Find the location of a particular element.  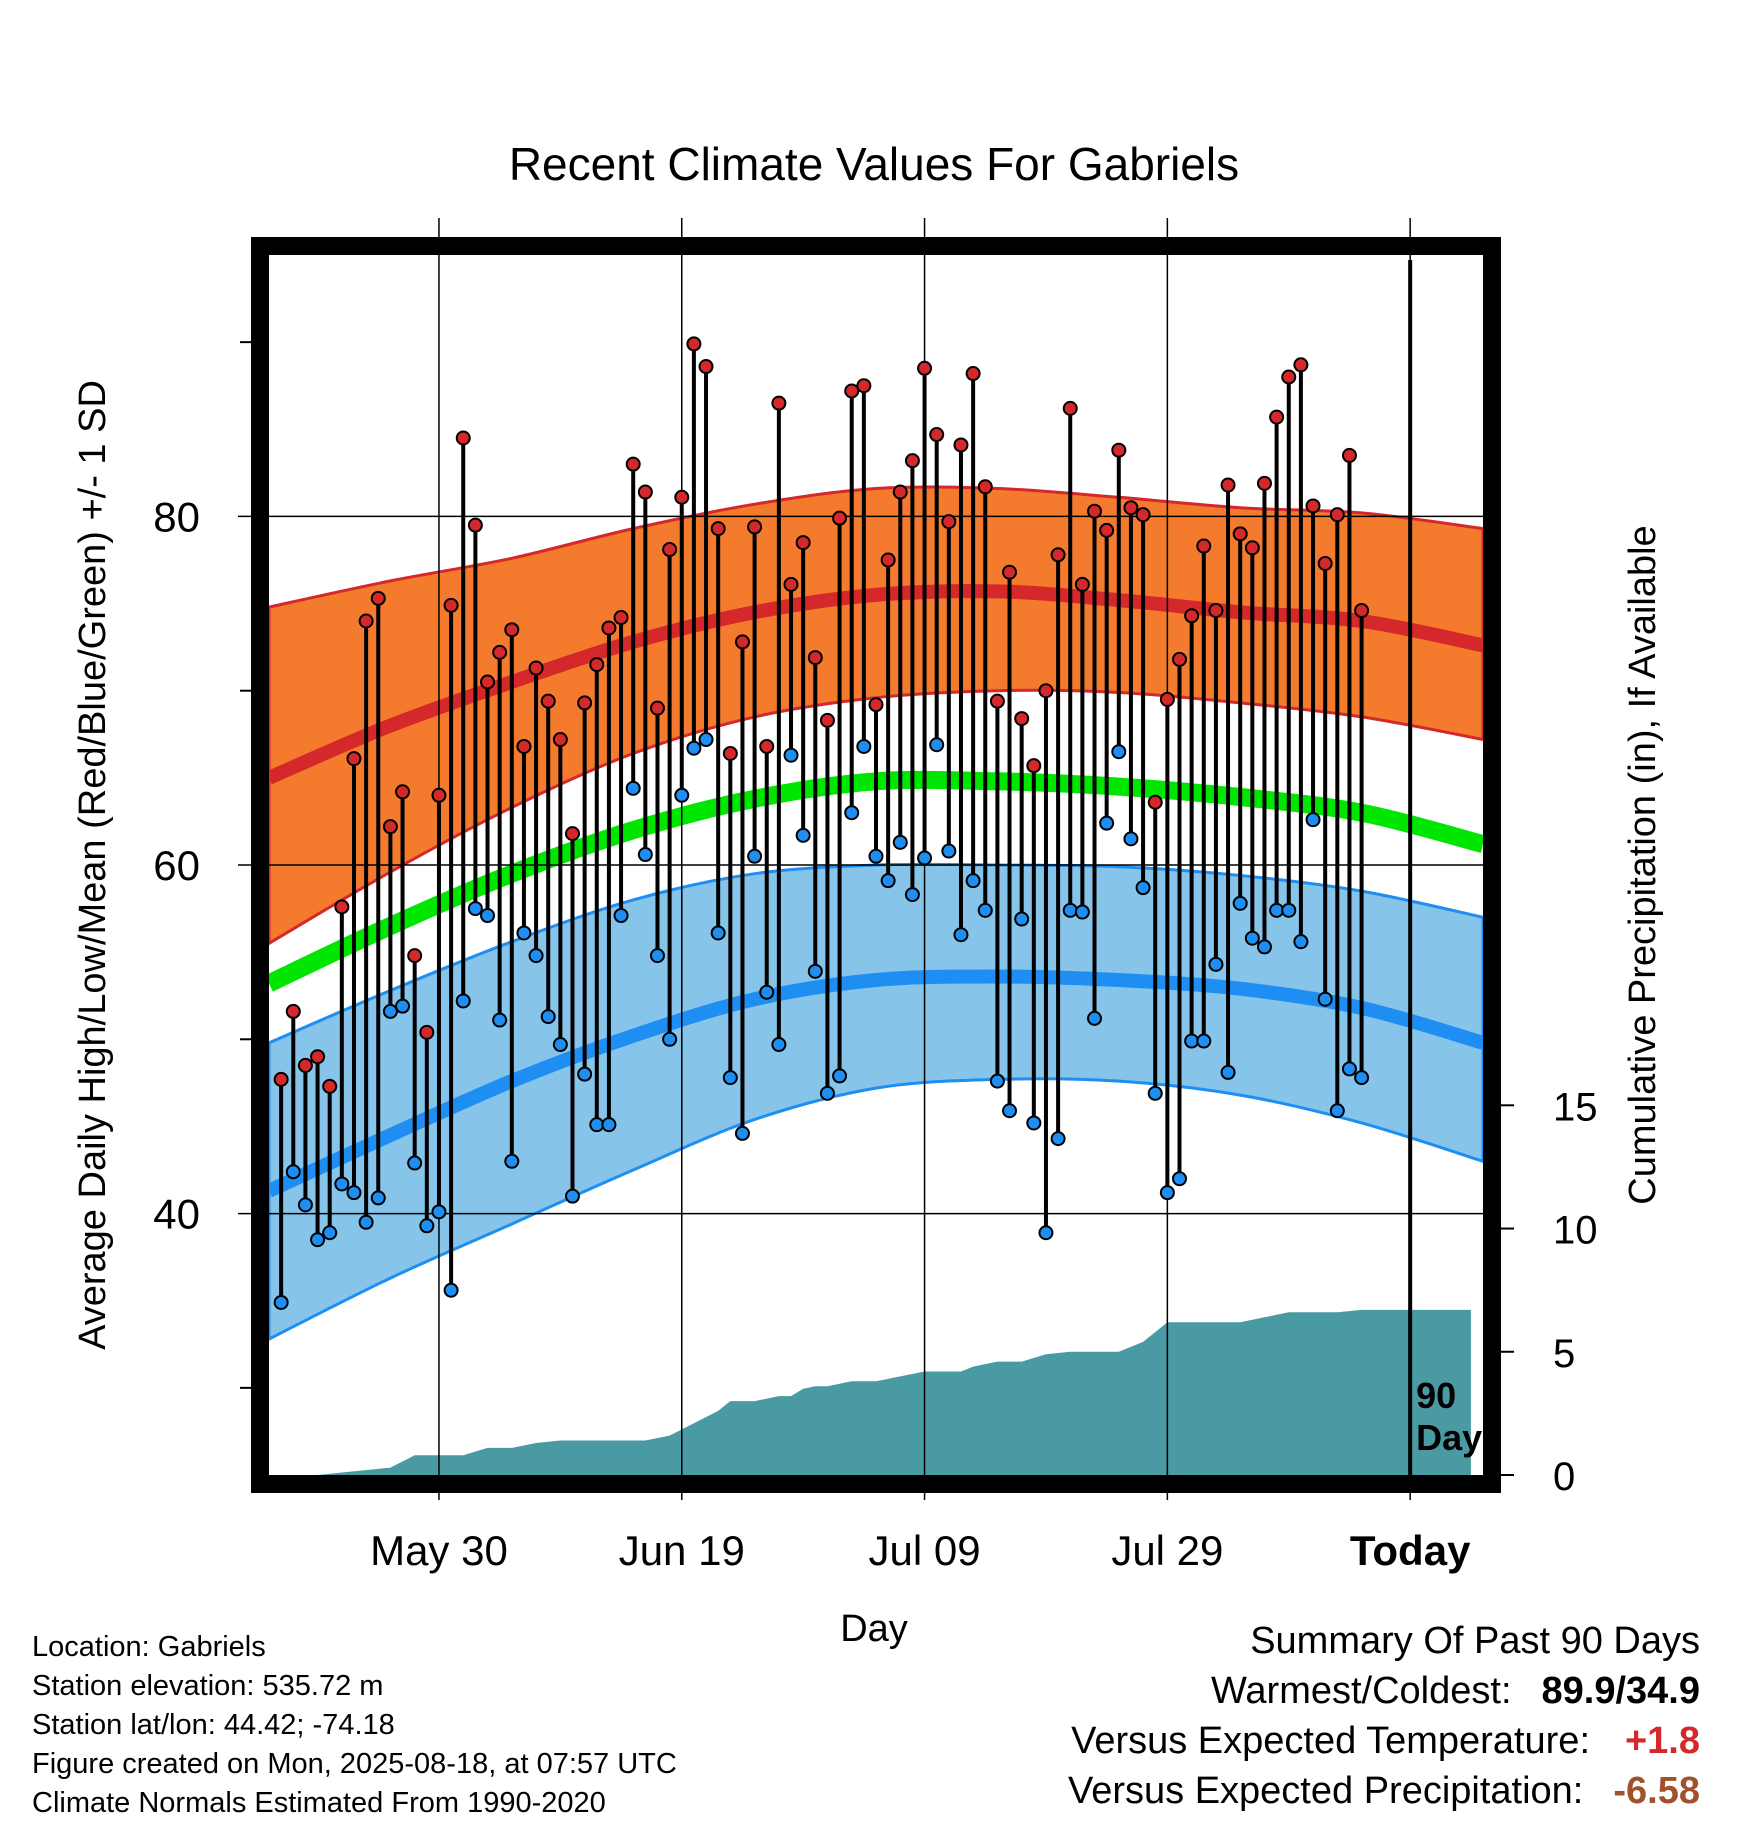

x-tick-label: Jul 09 is located at coordinates (925, 1550).